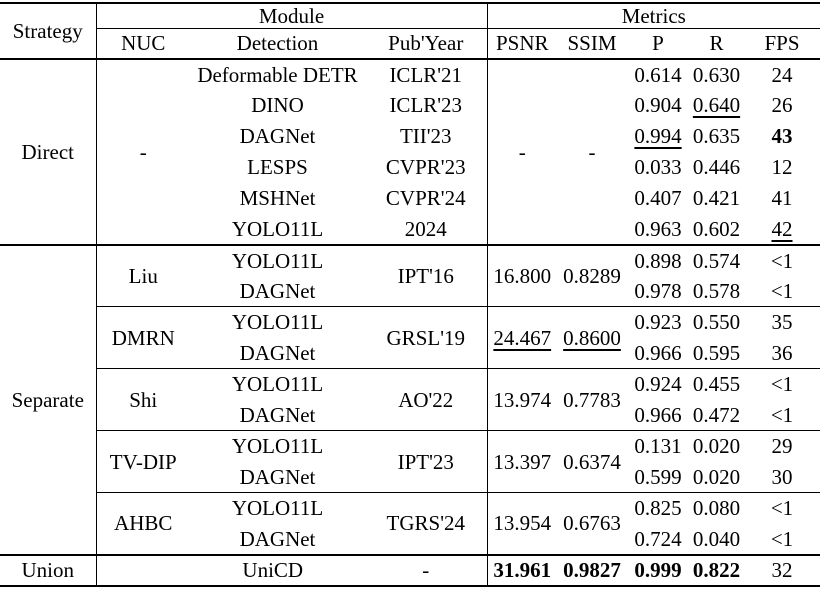  Describe the element at coordinates (592, 338) in the screenshot. I see `cell-ssim: 0.8600` at that location.